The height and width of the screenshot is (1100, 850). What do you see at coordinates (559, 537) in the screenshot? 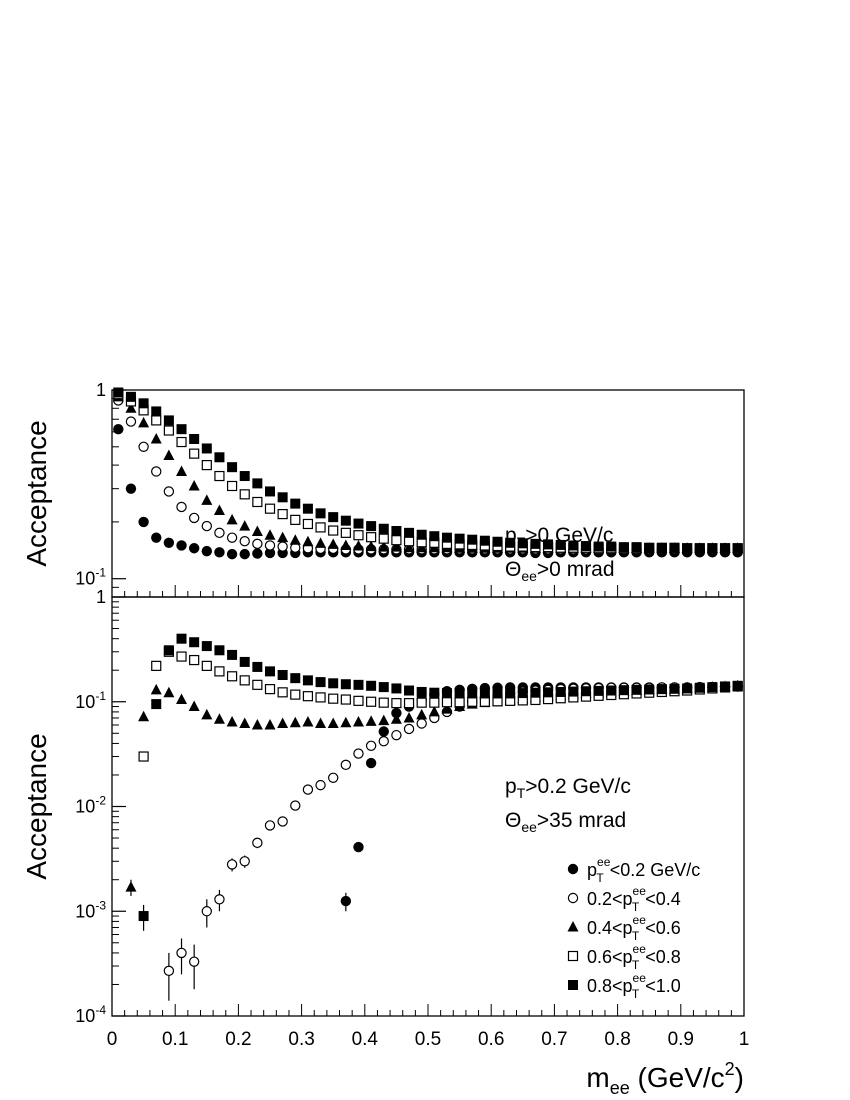
I see `annotation-pt-cut: pT>0 GeV/c` at bounding box center [559, 537].